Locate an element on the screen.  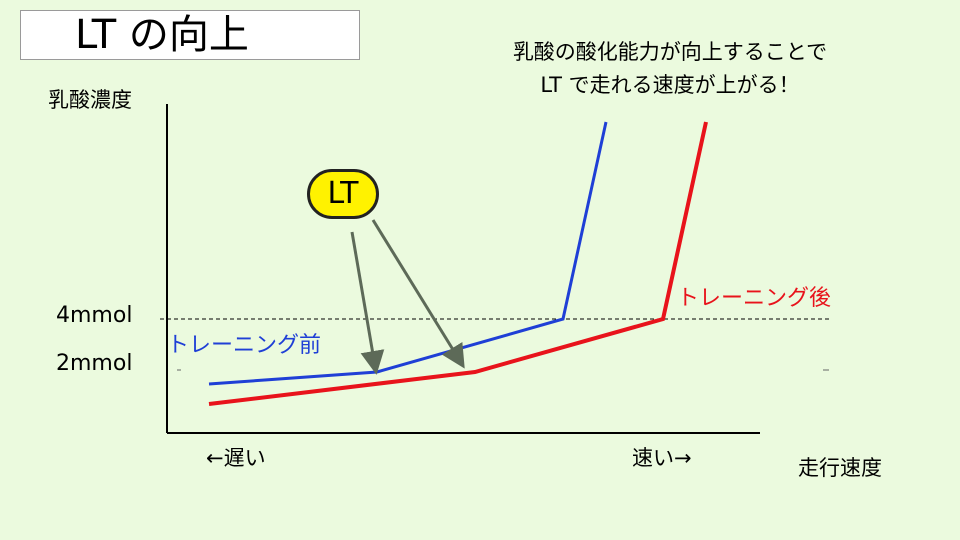
lt-arrow-before is located at coordinates (367, 303).